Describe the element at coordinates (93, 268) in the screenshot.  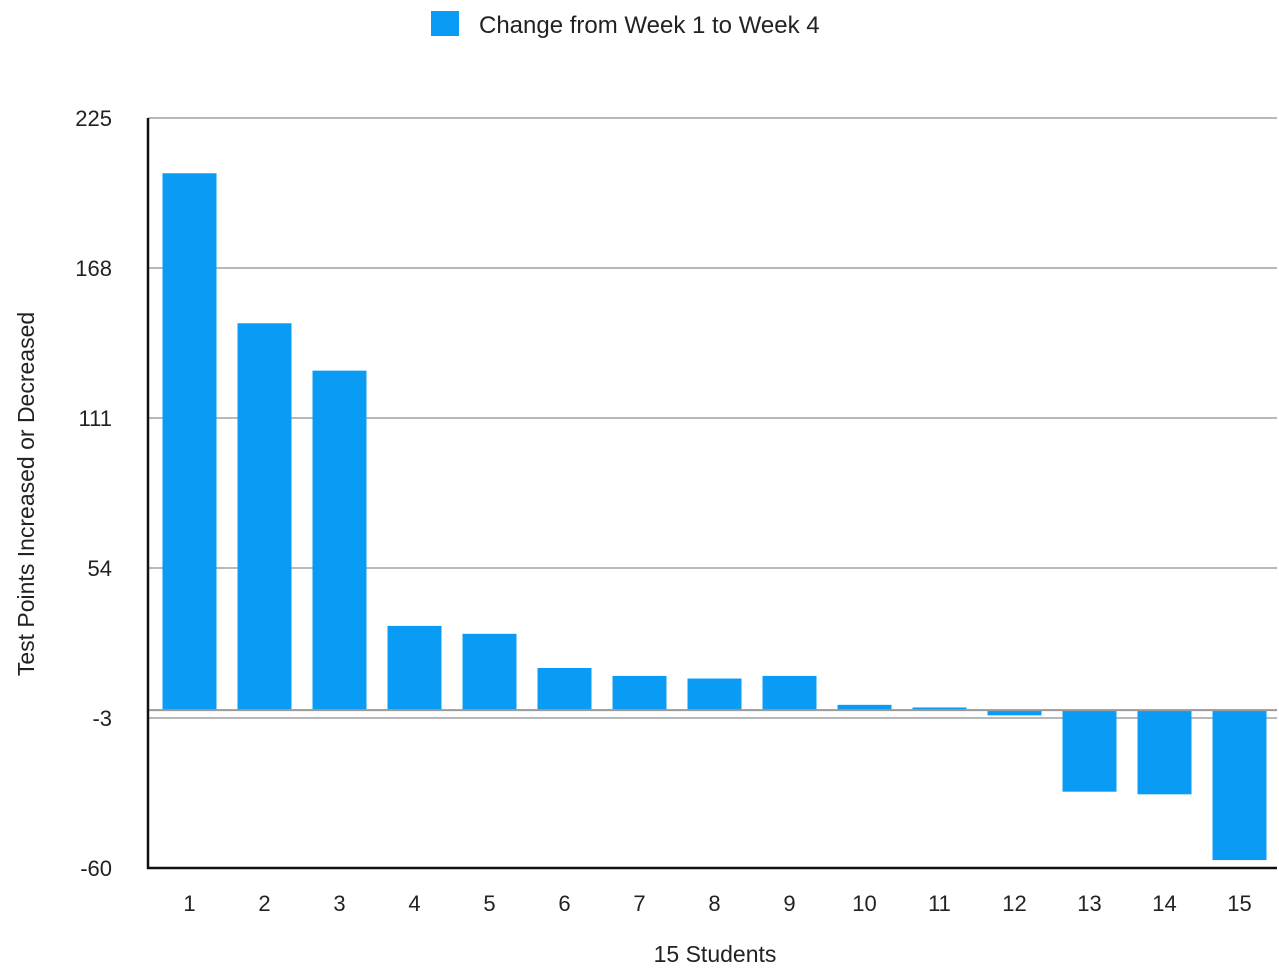
I see `y-tick-label: 168` at that location.